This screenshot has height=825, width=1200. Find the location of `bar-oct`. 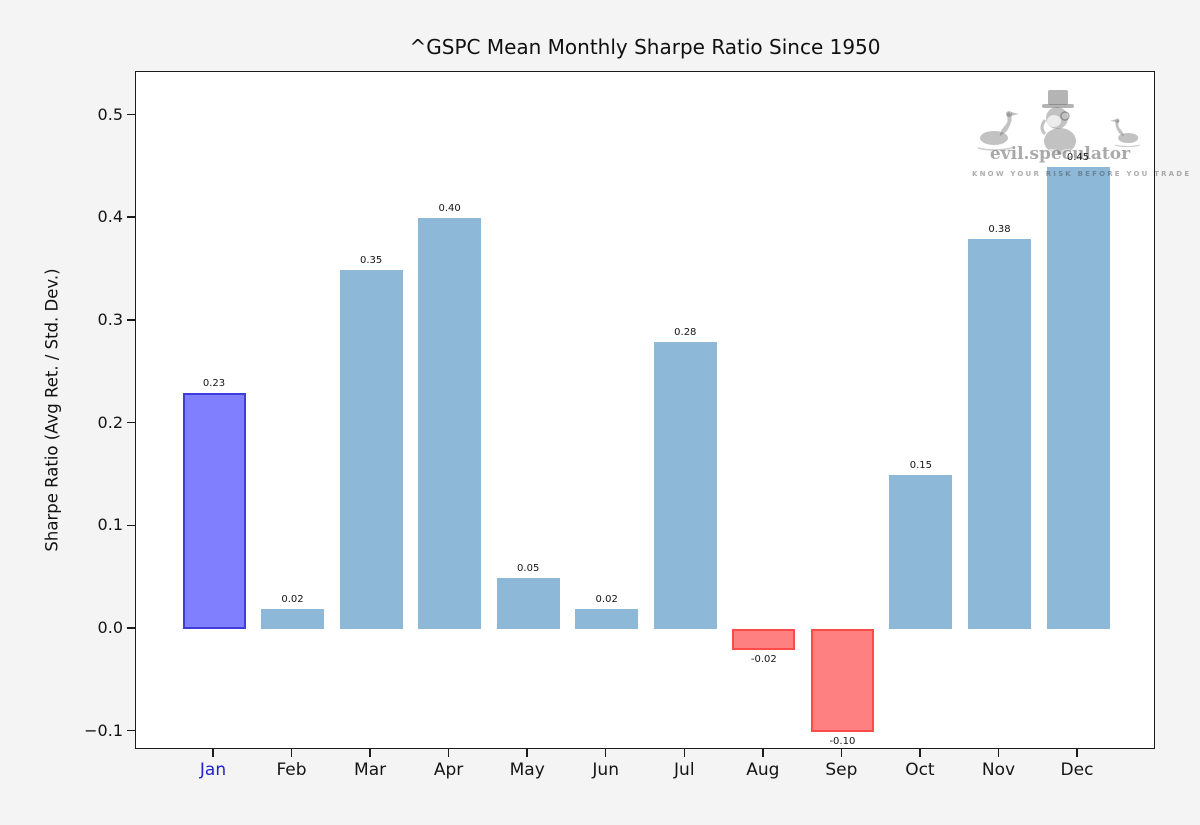

bar-oct is located at coordinates (921, 552).